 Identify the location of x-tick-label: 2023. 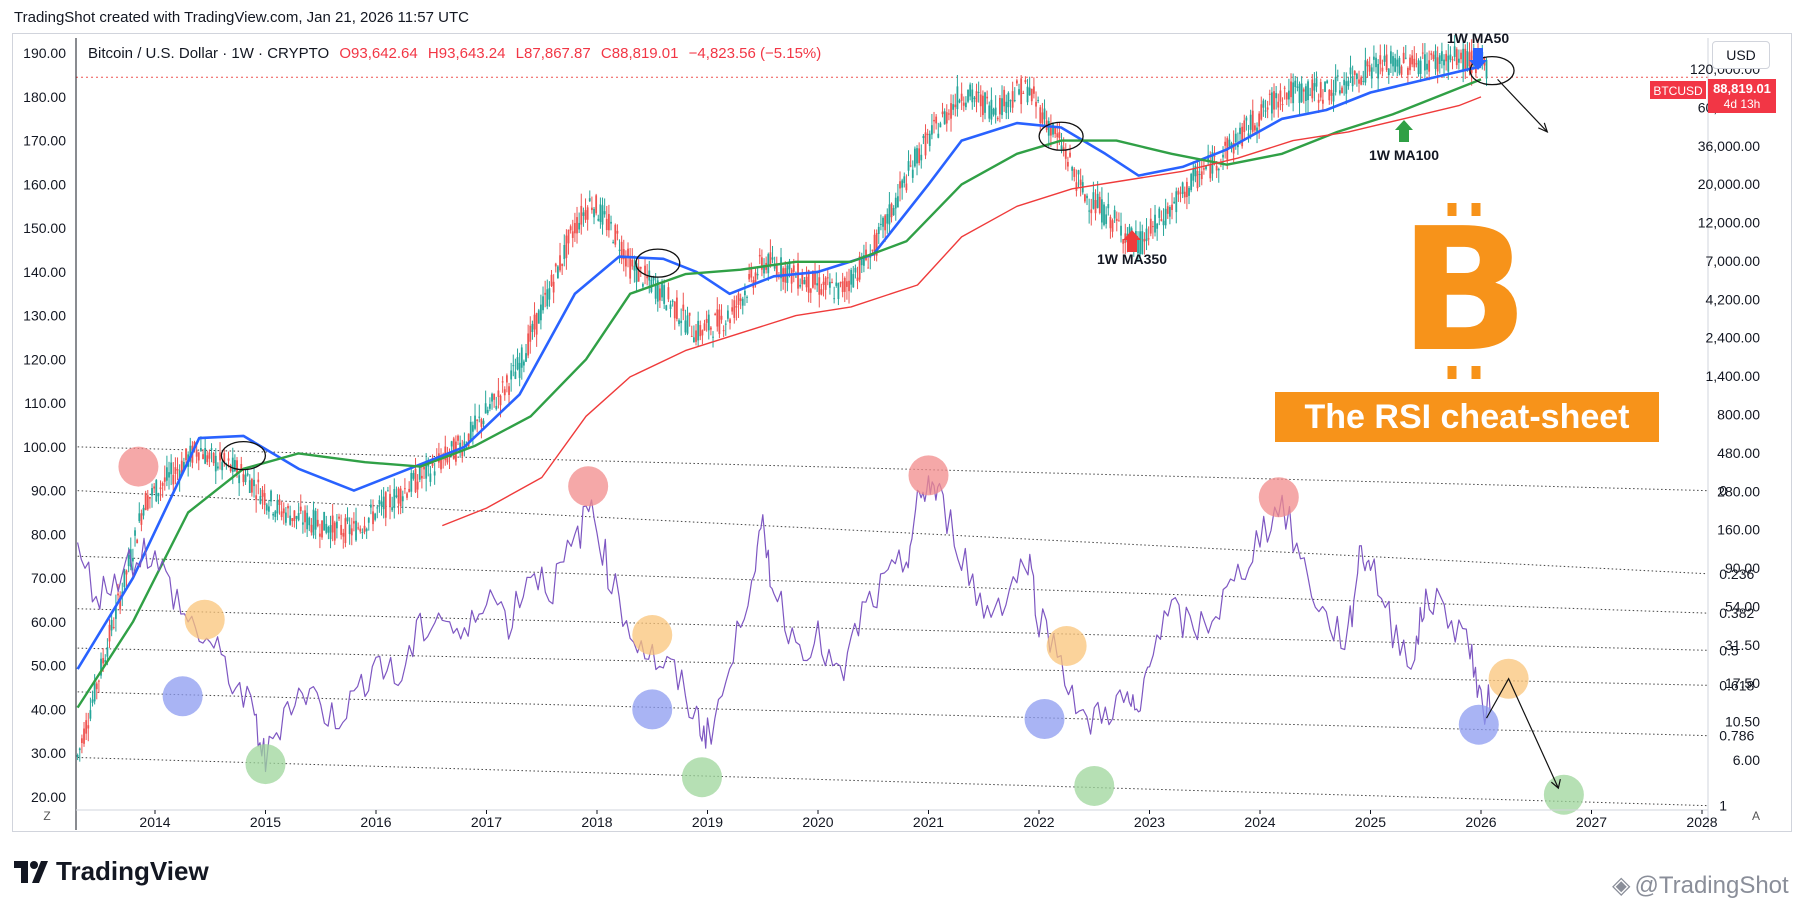
(1149, 822).